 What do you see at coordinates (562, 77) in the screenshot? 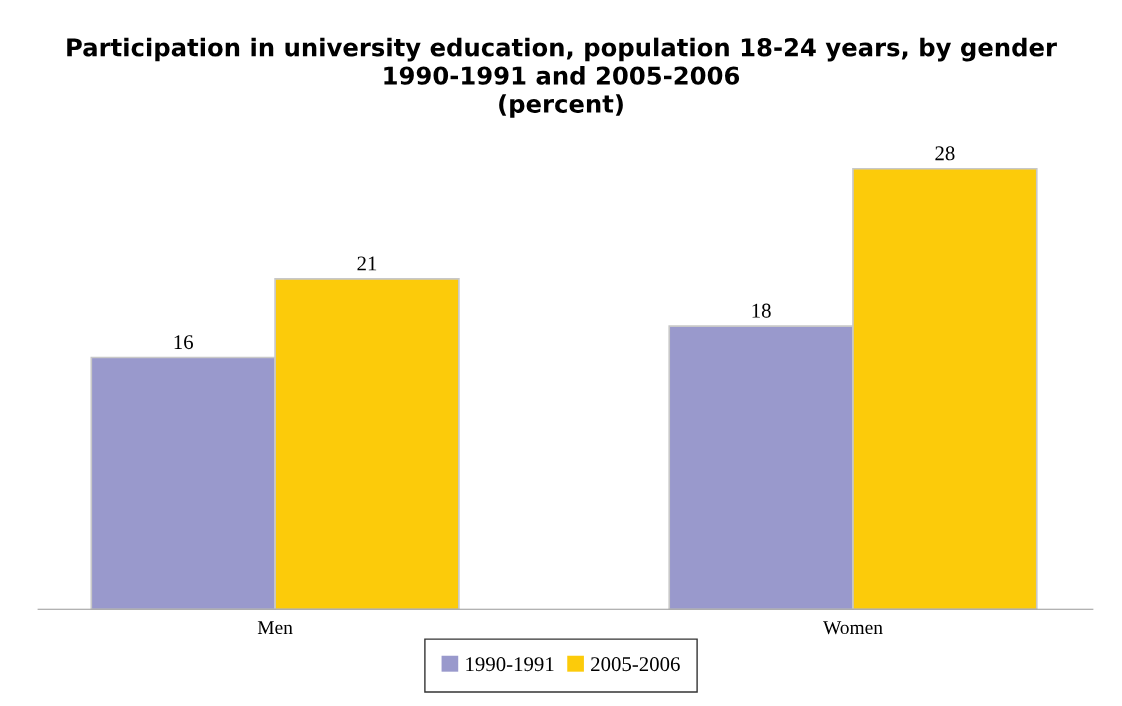
I see `chart-title: Participation in university education, population 18-24 years, by gender 1990-1991 and 2005-2006 (percent)` at bounding box center [562, 77].